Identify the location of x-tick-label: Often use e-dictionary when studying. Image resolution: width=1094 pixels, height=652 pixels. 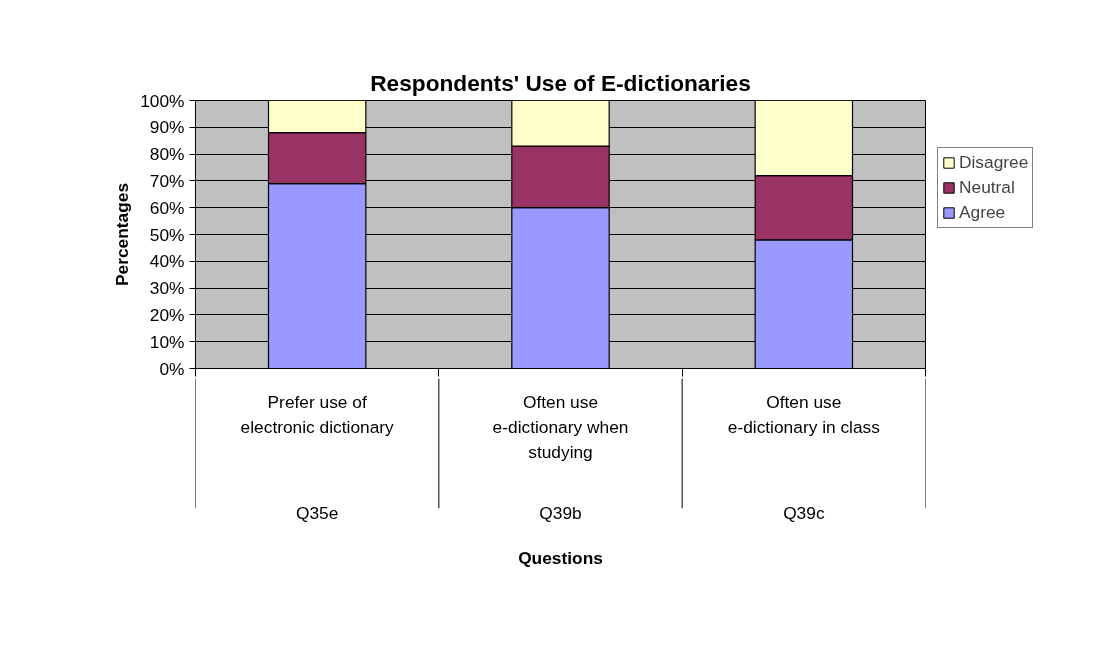
(560, 426).